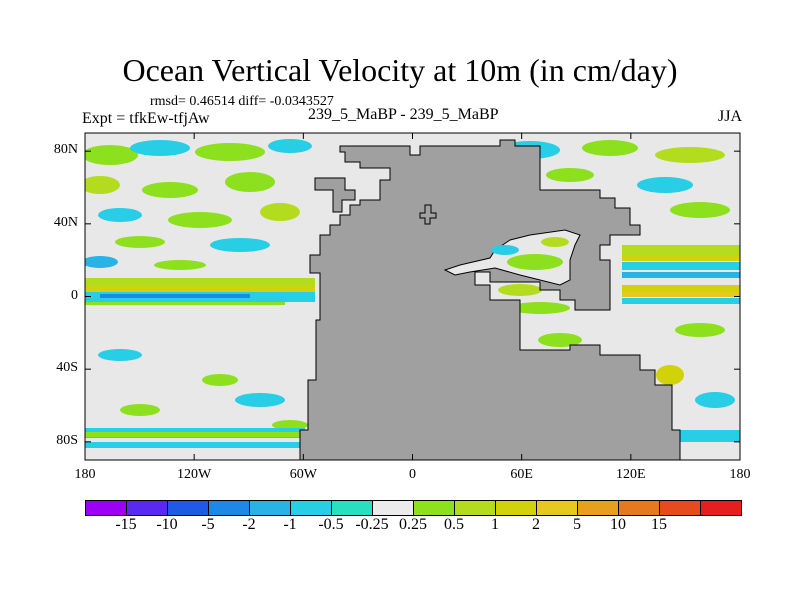 The image size is (800, 600). I want to click on colorbar, so click(413, 509).